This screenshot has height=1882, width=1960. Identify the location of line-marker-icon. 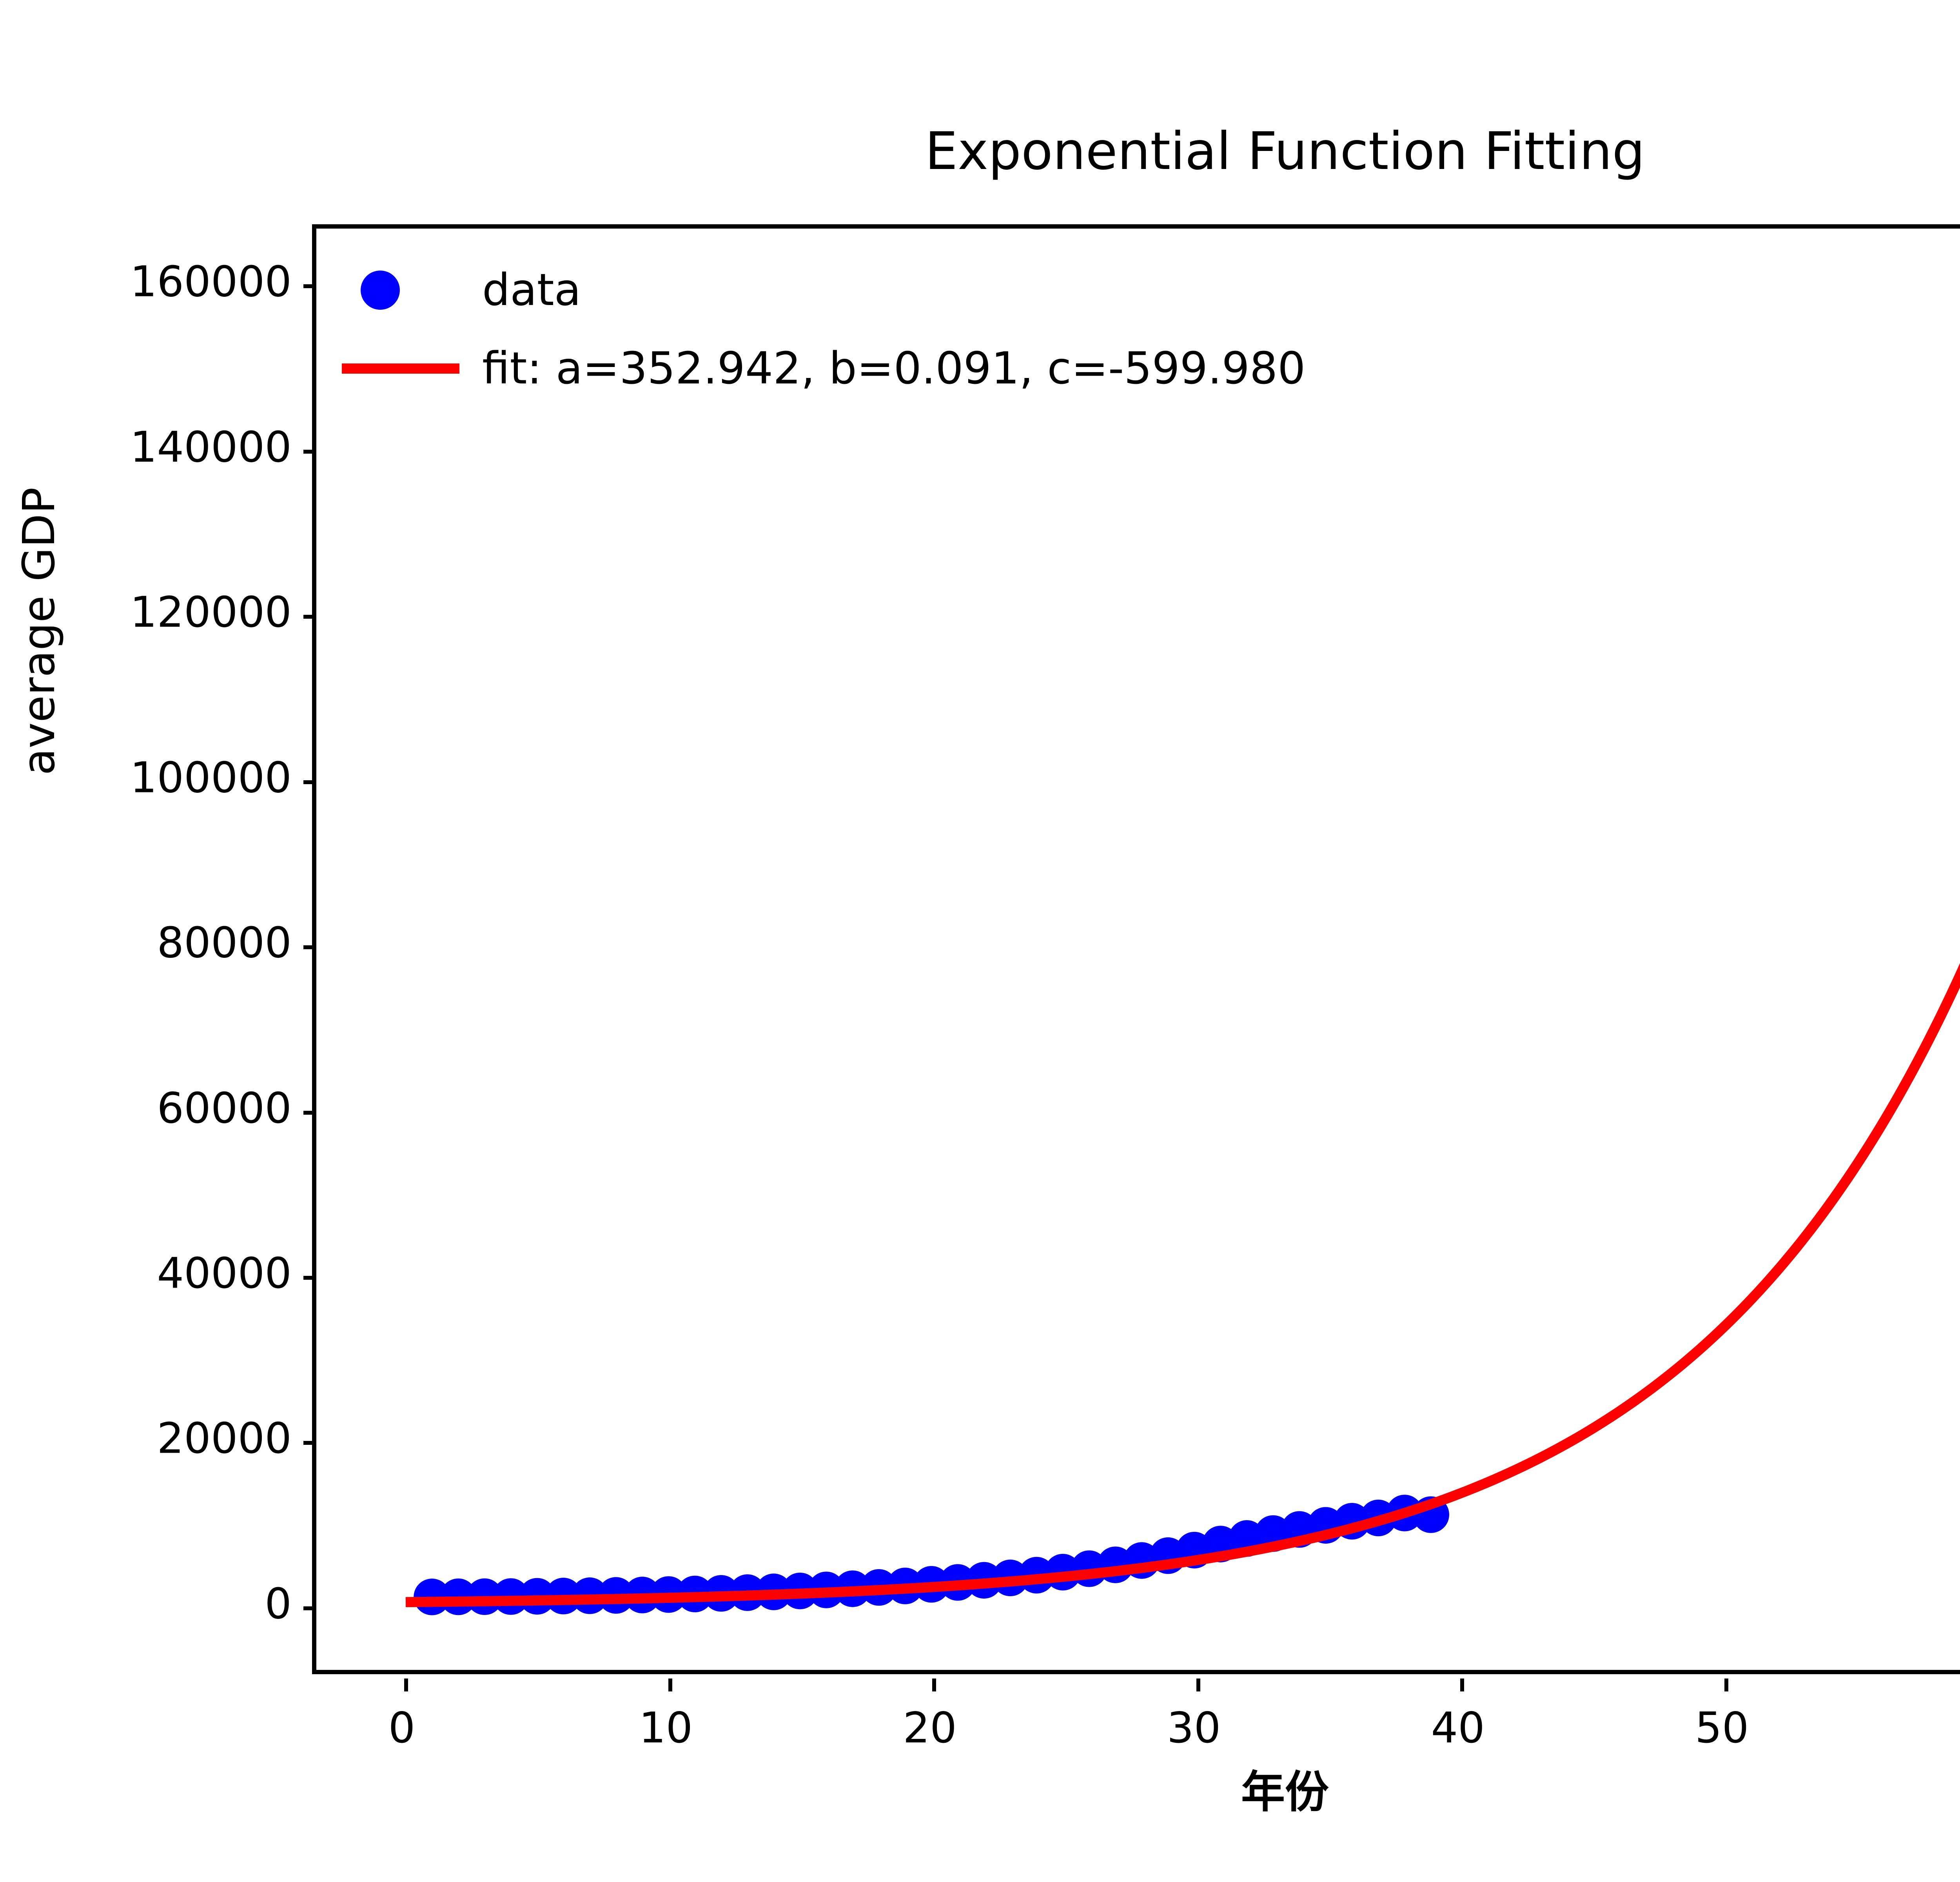
(400, 368).